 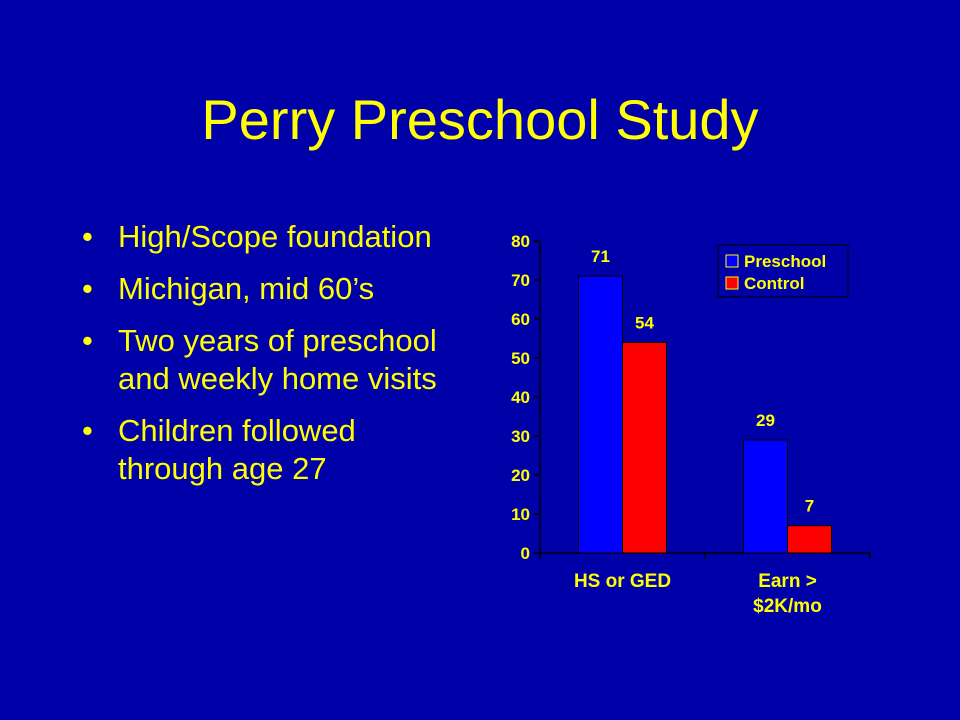 What do you see at coordinates (787, 606) in the screenshot?
I see `category-label: $2K/mo` at bounding box center [787, 606].